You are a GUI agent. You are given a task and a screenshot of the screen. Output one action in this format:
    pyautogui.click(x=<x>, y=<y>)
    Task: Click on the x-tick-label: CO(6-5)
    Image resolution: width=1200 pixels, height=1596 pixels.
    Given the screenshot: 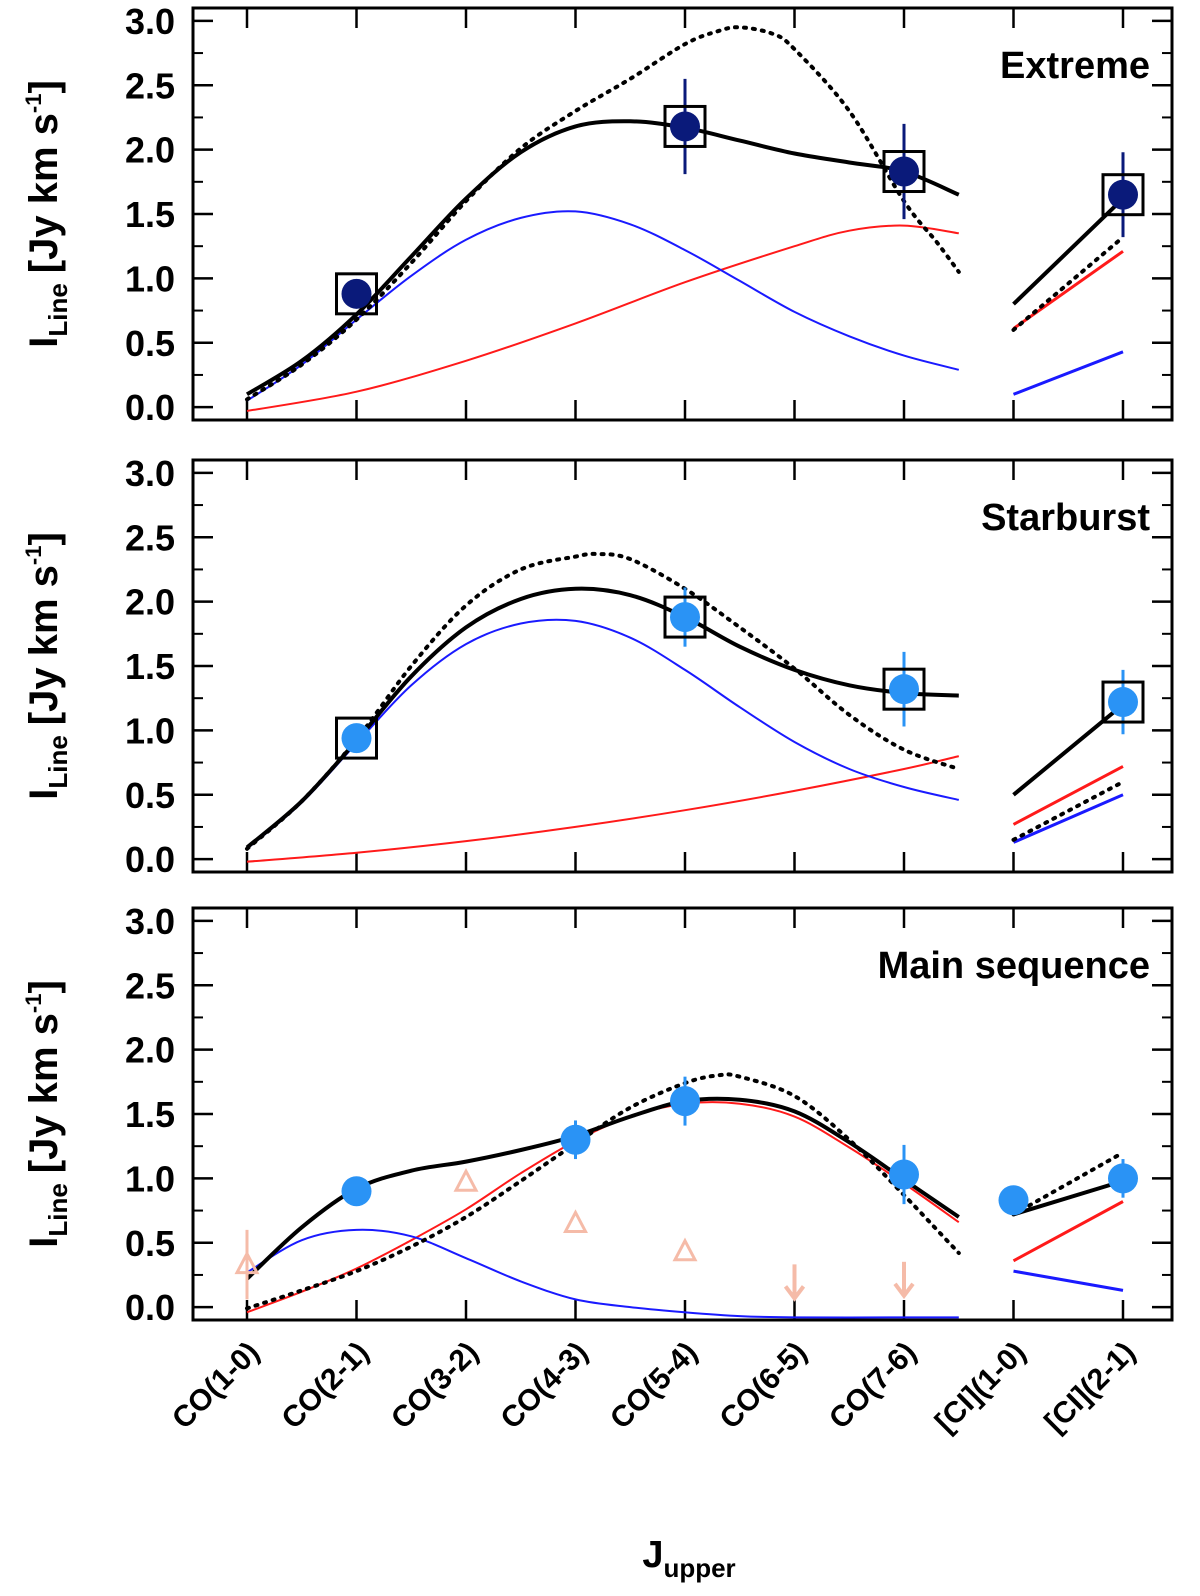 What is the action you would take?
    pyautogui.click(x=764, y=1386)
    